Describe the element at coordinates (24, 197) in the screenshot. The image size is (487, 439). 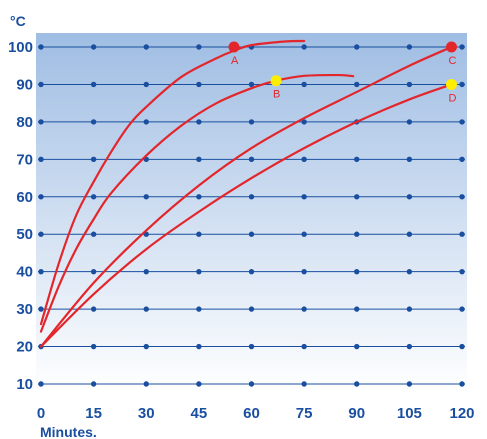
I see `y-tick-label: 60` at that location.